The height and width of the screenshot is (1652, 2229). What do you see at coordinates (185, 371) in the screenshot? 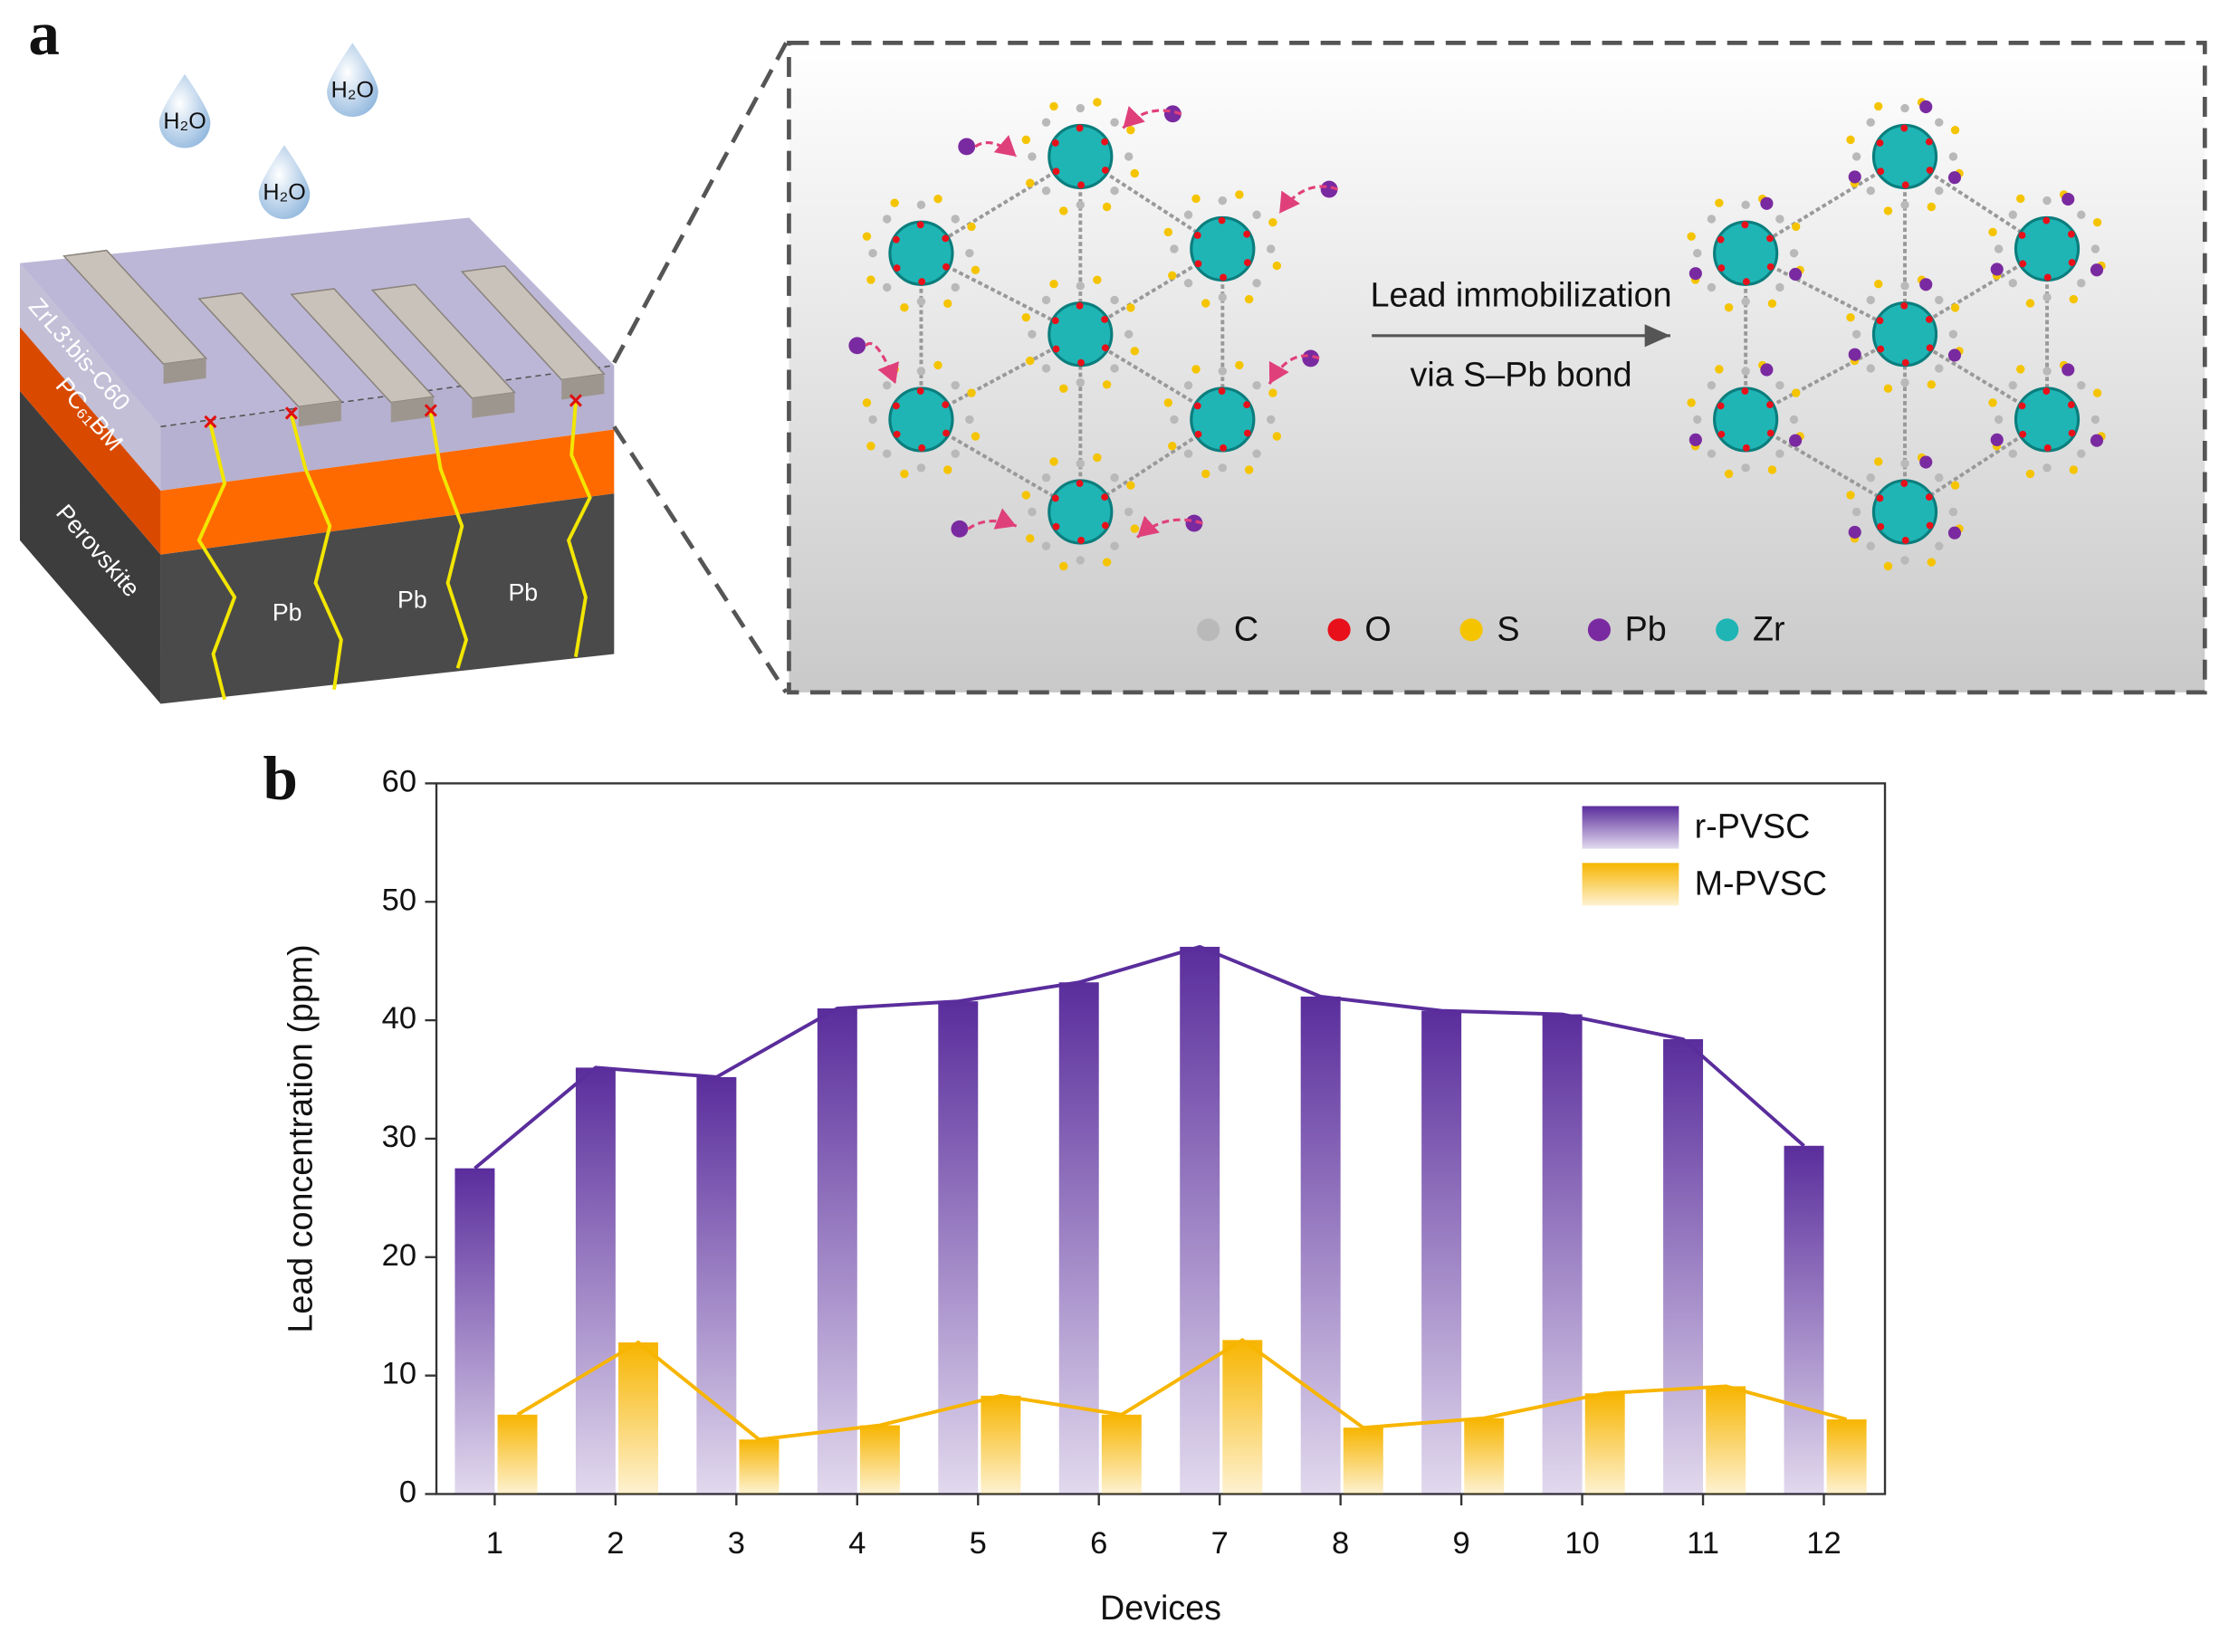
I see `electrode-side` at bounding box center [185, 371].